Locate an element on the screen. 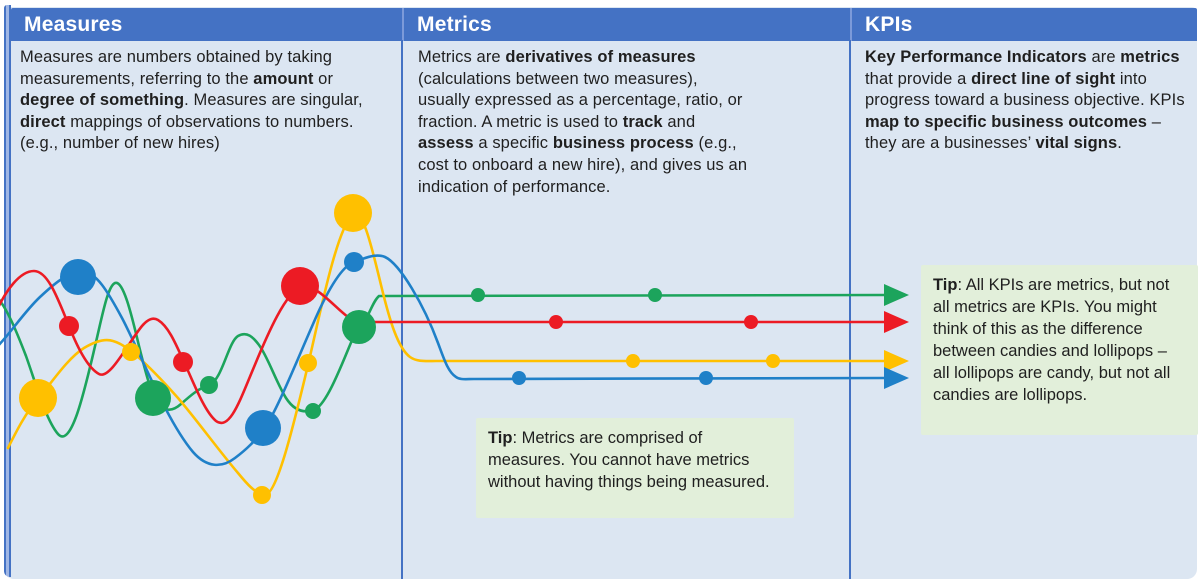  yellow-arrowhead-icon is located at coordinates (896, 361).